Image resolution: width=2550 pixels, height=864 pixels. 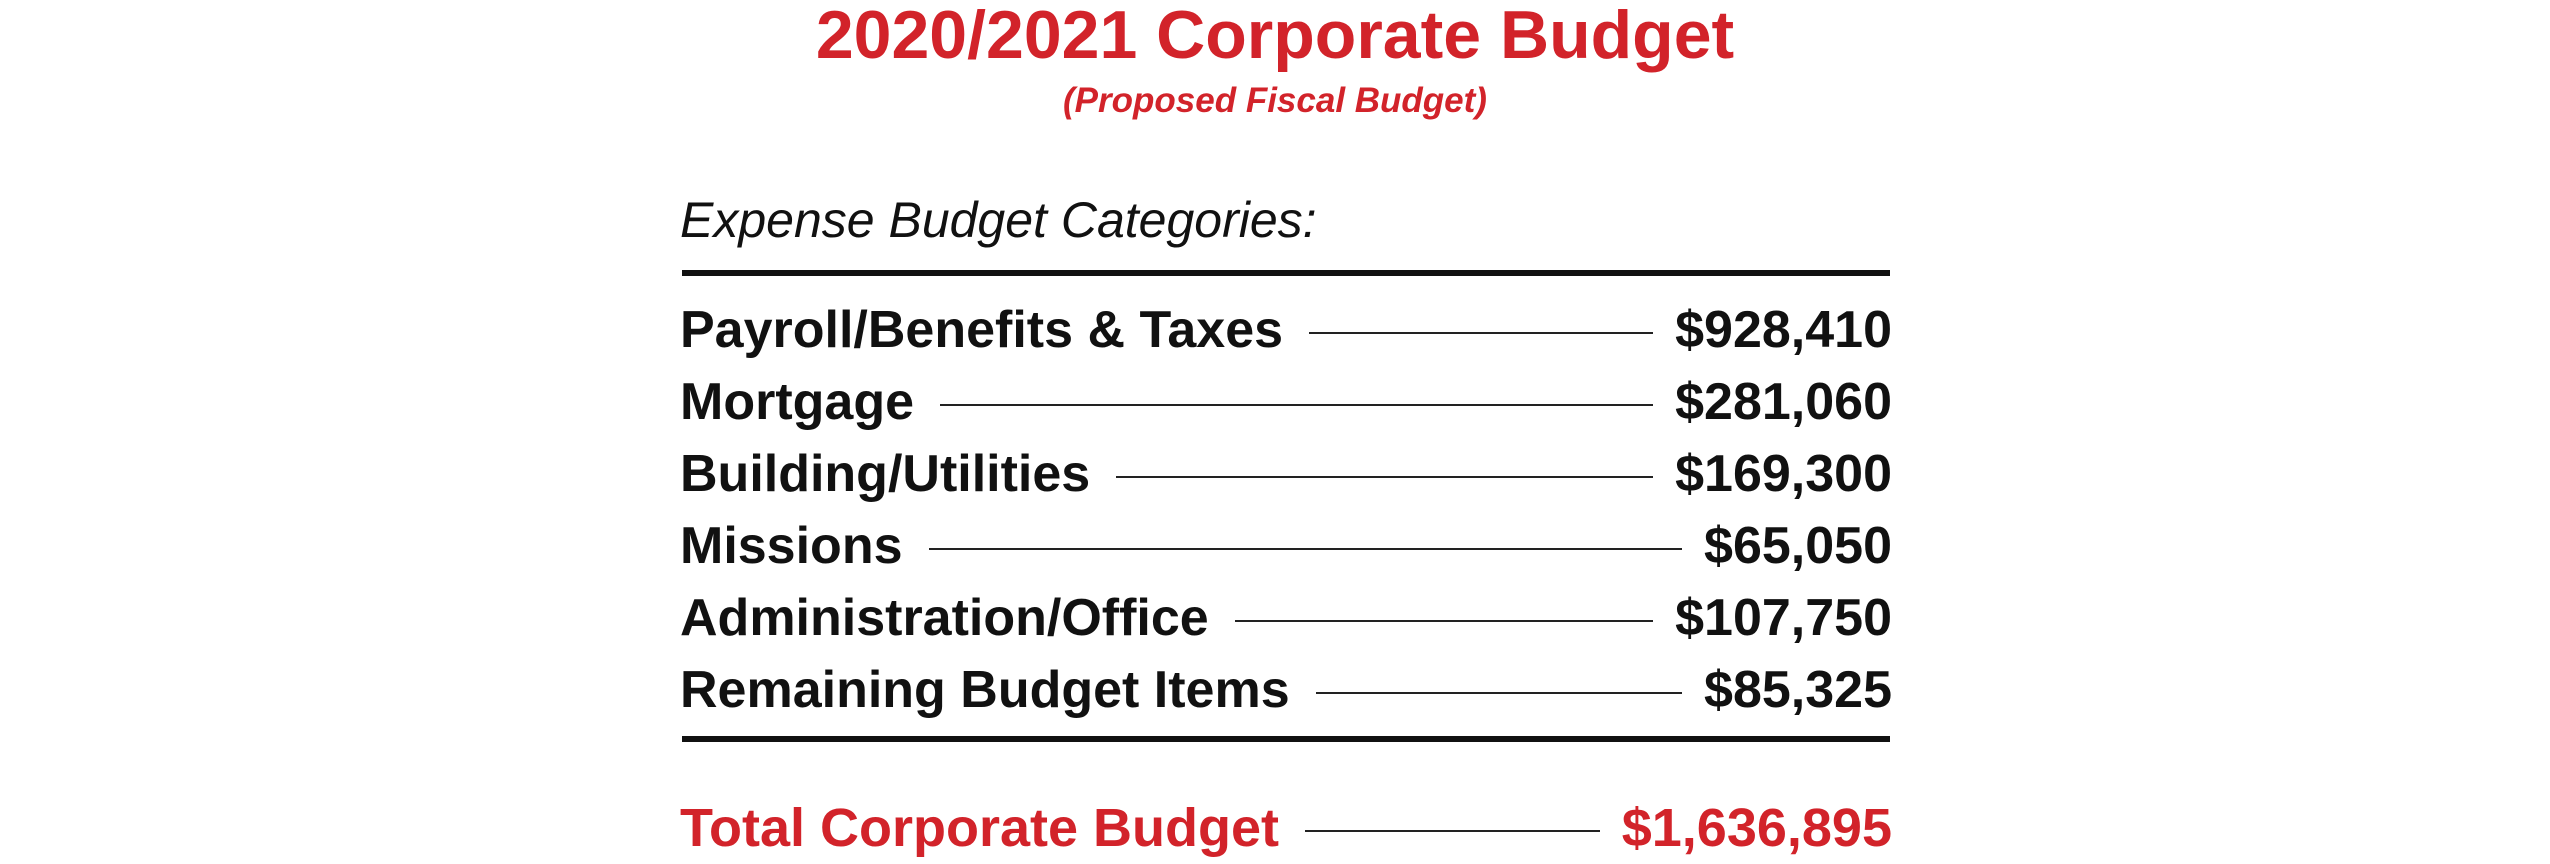 What do you see at coordinates (982, 330) in the screenshot?
I see `budget-row-label: Payroll/Benefits & Taxes` at bounding box center [982, 330].